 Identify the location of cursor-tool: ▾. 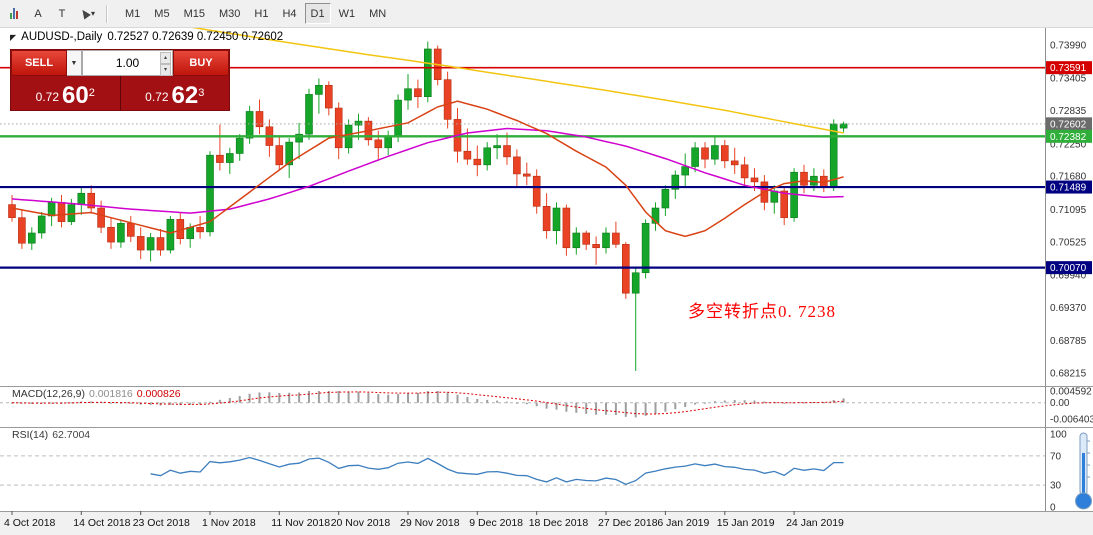
(88, 13).